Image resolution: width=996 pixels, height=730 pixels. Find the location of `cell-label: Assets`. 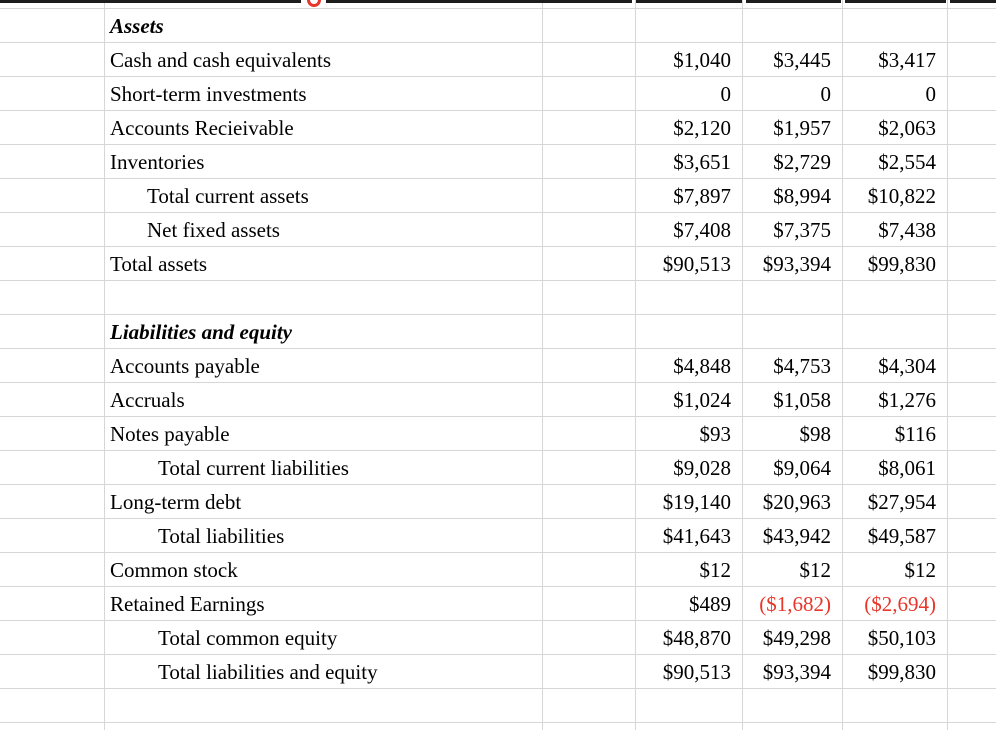

cell-label: Assets is located at coordinates (324, 26).